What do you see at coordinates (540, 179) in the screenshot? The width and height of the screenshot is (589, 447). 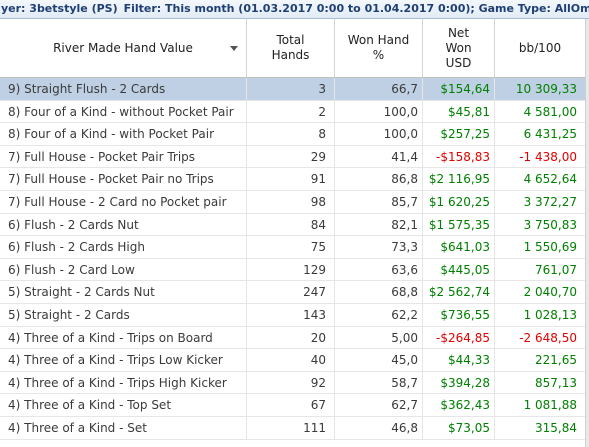 I see `cell-bb100: 4 652,64` at bounding box center [540, 179].